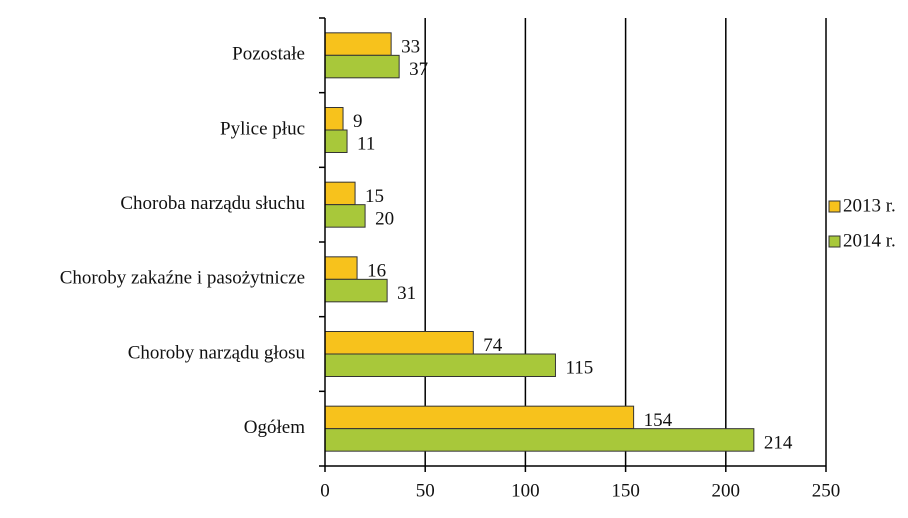  Describe the element at coordinates (384, 218) in the screenshot. I see `data-label: 20` at that location.